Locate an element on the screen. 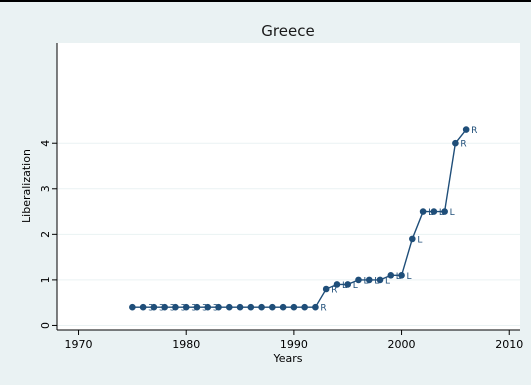 Image resolution: width=531 pixels, height=385 pixels. x-tick-label: 1980 is located at coordinates (186, 344).